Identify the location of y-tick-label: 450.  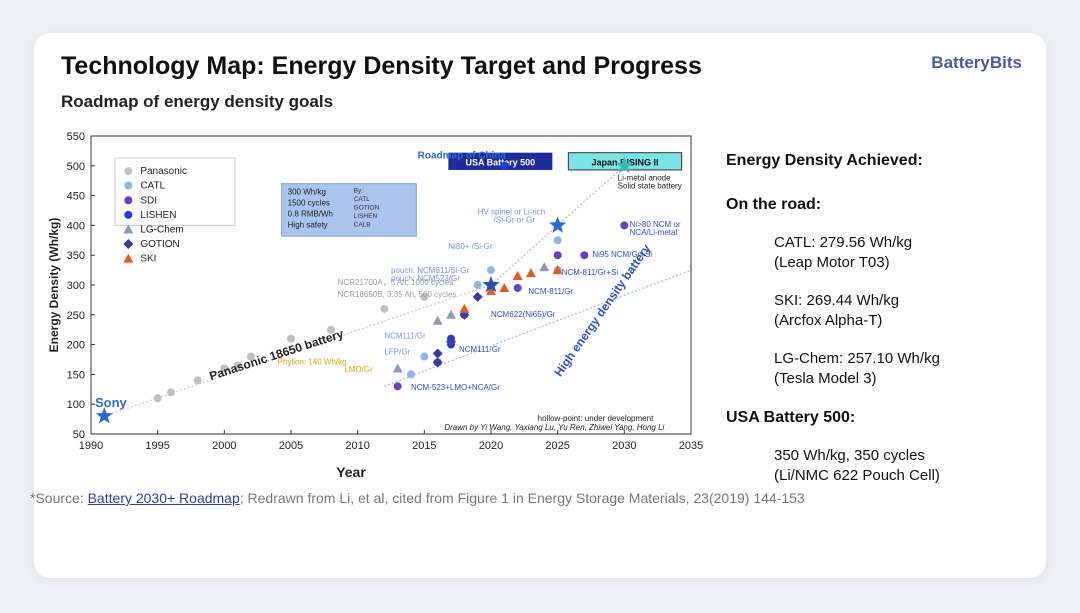
(76, 197).